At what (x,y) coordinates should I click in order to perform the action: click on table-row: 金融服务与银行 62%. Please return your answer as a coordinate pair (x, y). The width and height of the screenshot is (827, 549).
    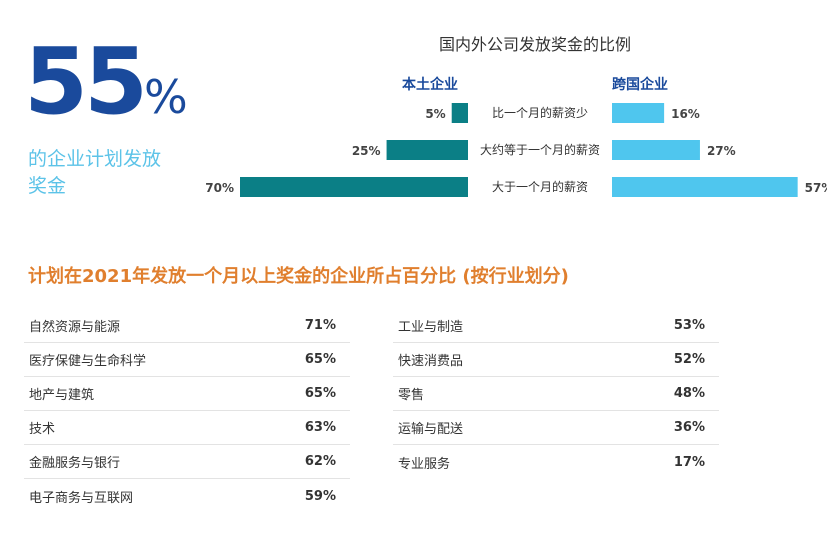
    Looking at the image, I should click on (187, 462).